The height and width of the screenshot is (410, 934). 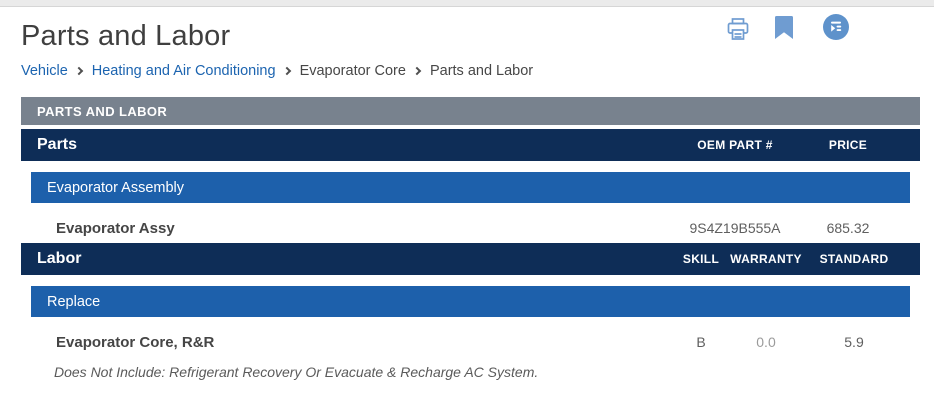 What do you see at coordinates (126, 36) in the screenshot?
I see `page-title: Parts and Labor` at bounding box center [126, 36].